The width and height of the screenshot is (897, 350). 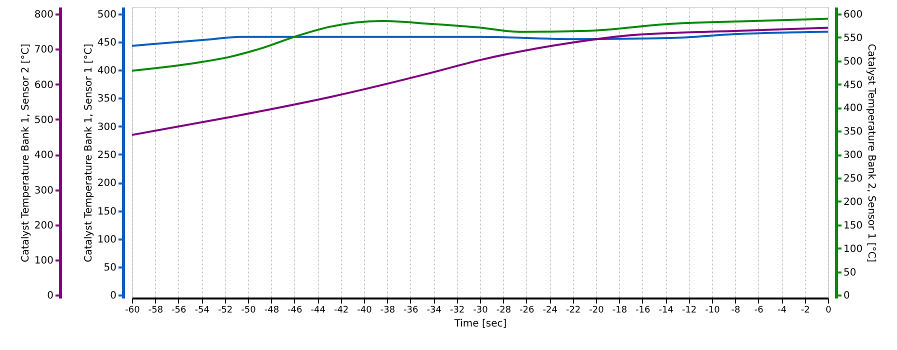 I want to click on x-tick-label: -4, so click(x=782, y=311).